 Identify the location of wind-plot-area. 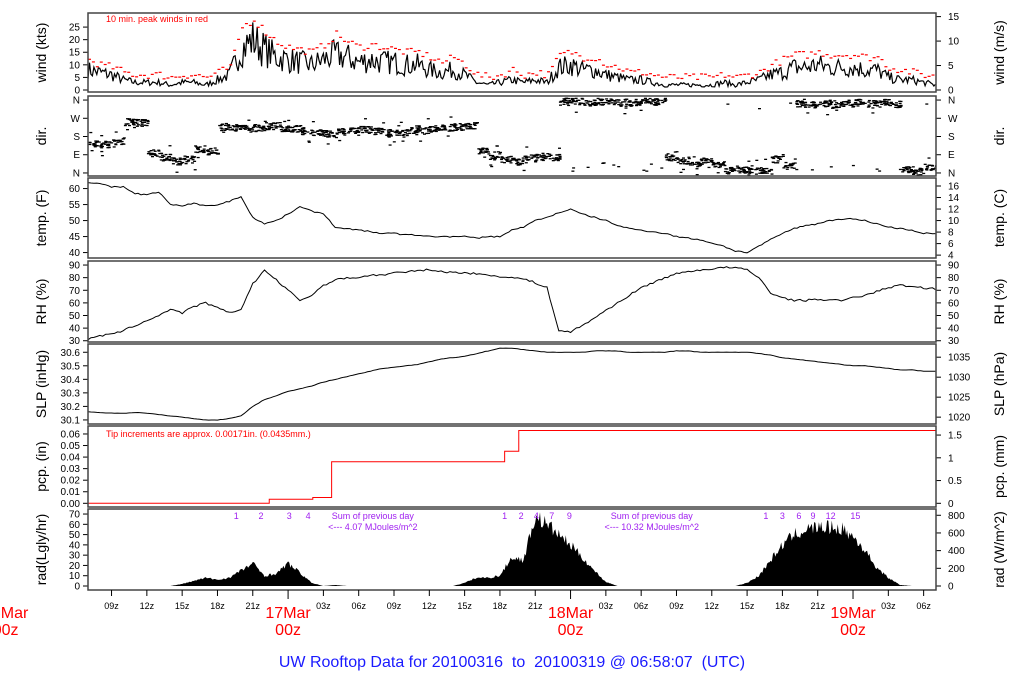
(512, 54).